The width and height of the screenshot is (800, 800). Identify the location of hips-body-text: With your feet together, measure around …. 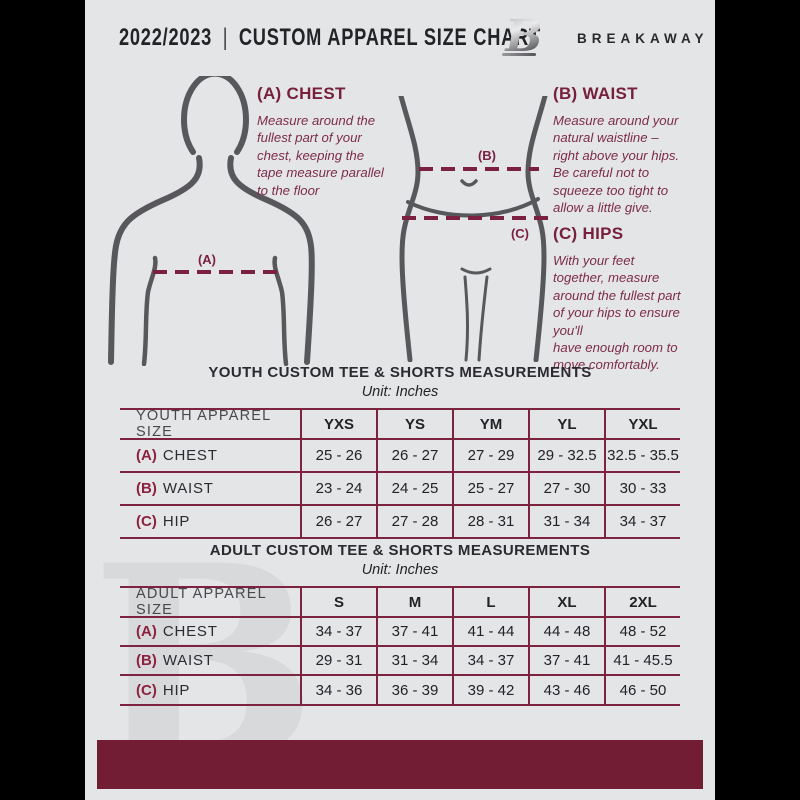
(617, 313).